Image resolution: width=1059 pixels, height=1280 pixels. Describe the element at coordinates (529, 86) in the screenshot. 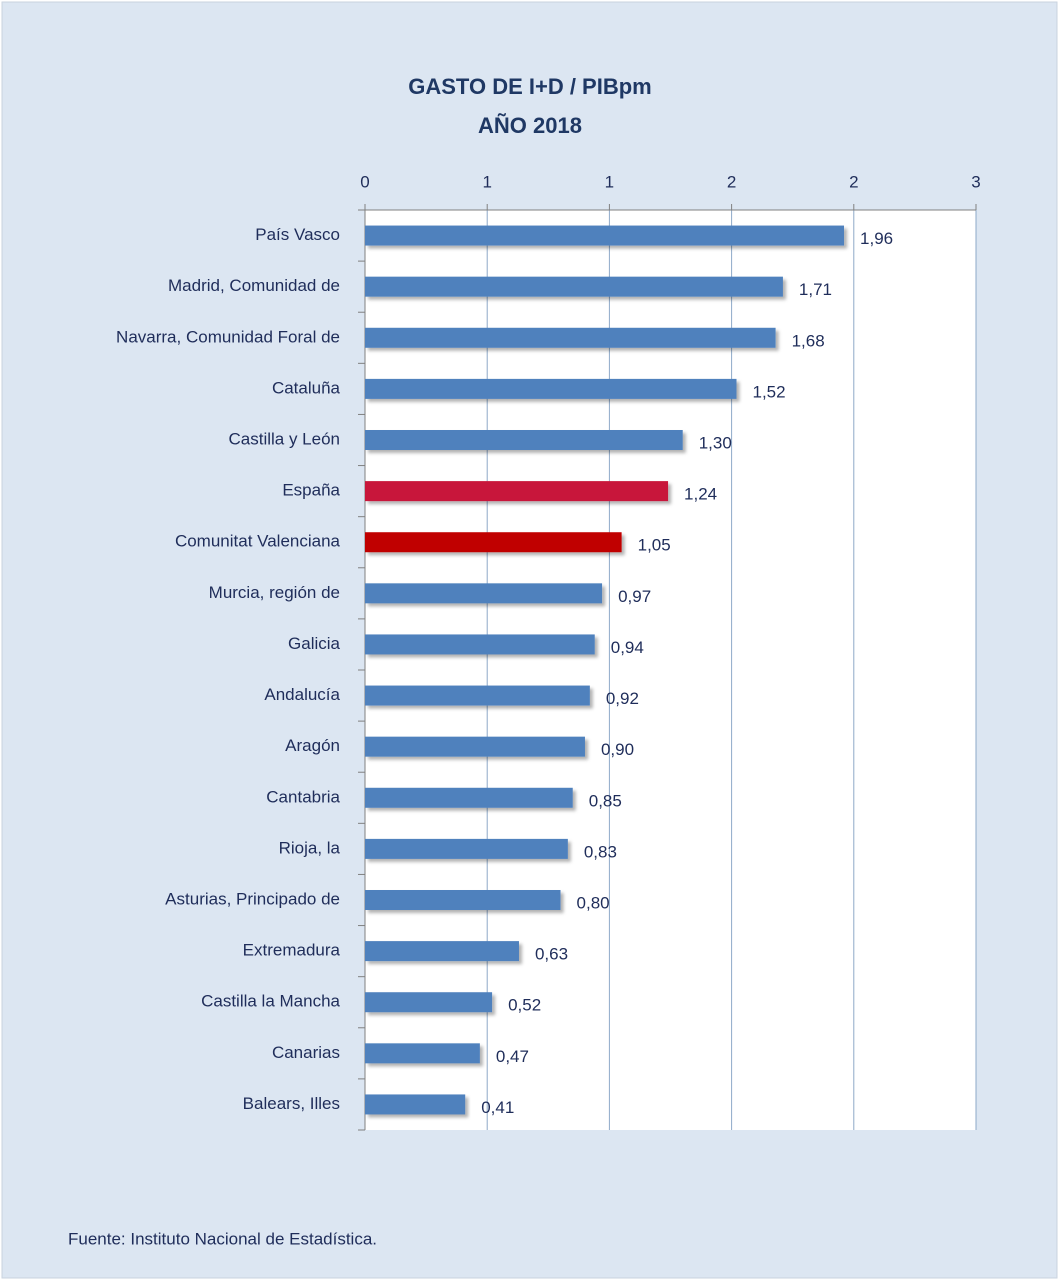

I see `chart-title: GASTO DE I+D / PIBpm` at that location.